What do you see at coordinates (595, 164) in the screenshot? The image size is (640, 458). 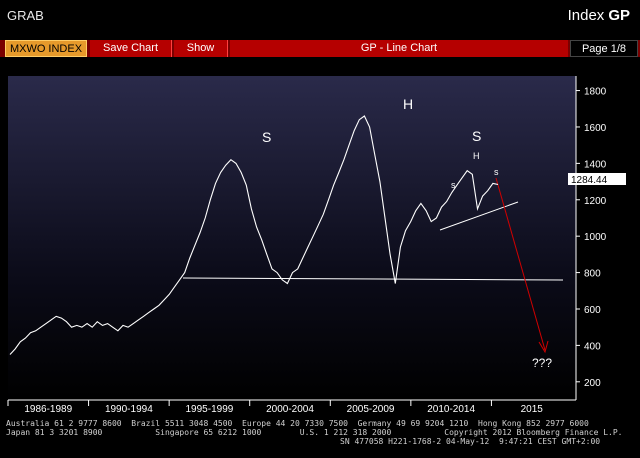 I see `y-tick-label: 1400` at bounding box center [595, 164].